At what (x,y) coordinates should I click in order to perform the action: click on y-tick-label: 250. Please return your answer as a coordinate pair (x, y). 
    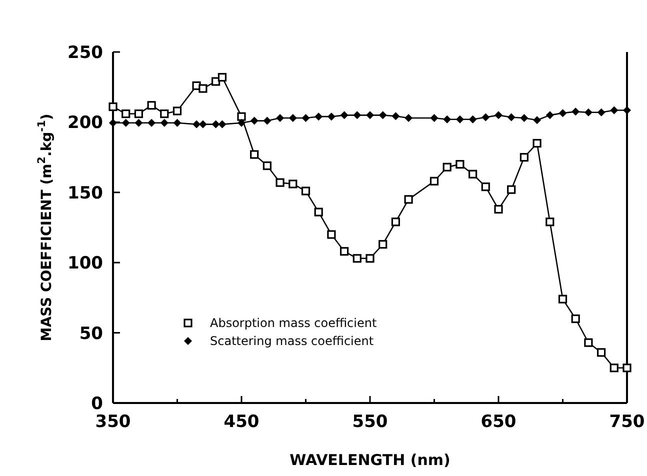
    Looking at the image, I should click on (86, 52).